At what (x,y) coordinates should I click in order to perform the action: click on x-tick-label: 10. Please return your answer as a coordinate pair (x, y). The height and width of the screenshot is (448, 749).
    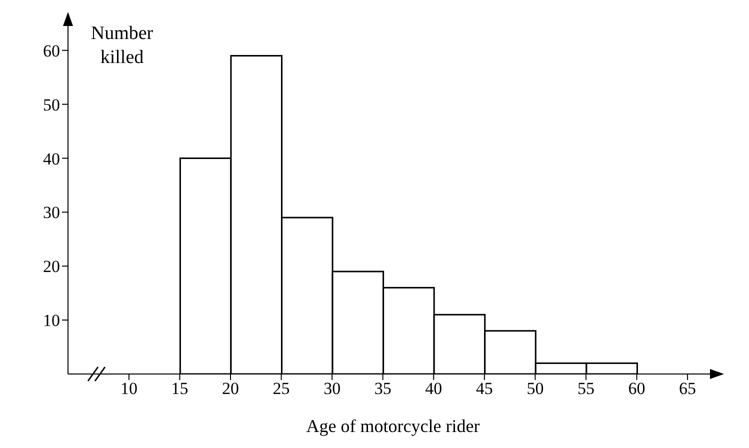
    Looking at the image, I should click on (129, 388).